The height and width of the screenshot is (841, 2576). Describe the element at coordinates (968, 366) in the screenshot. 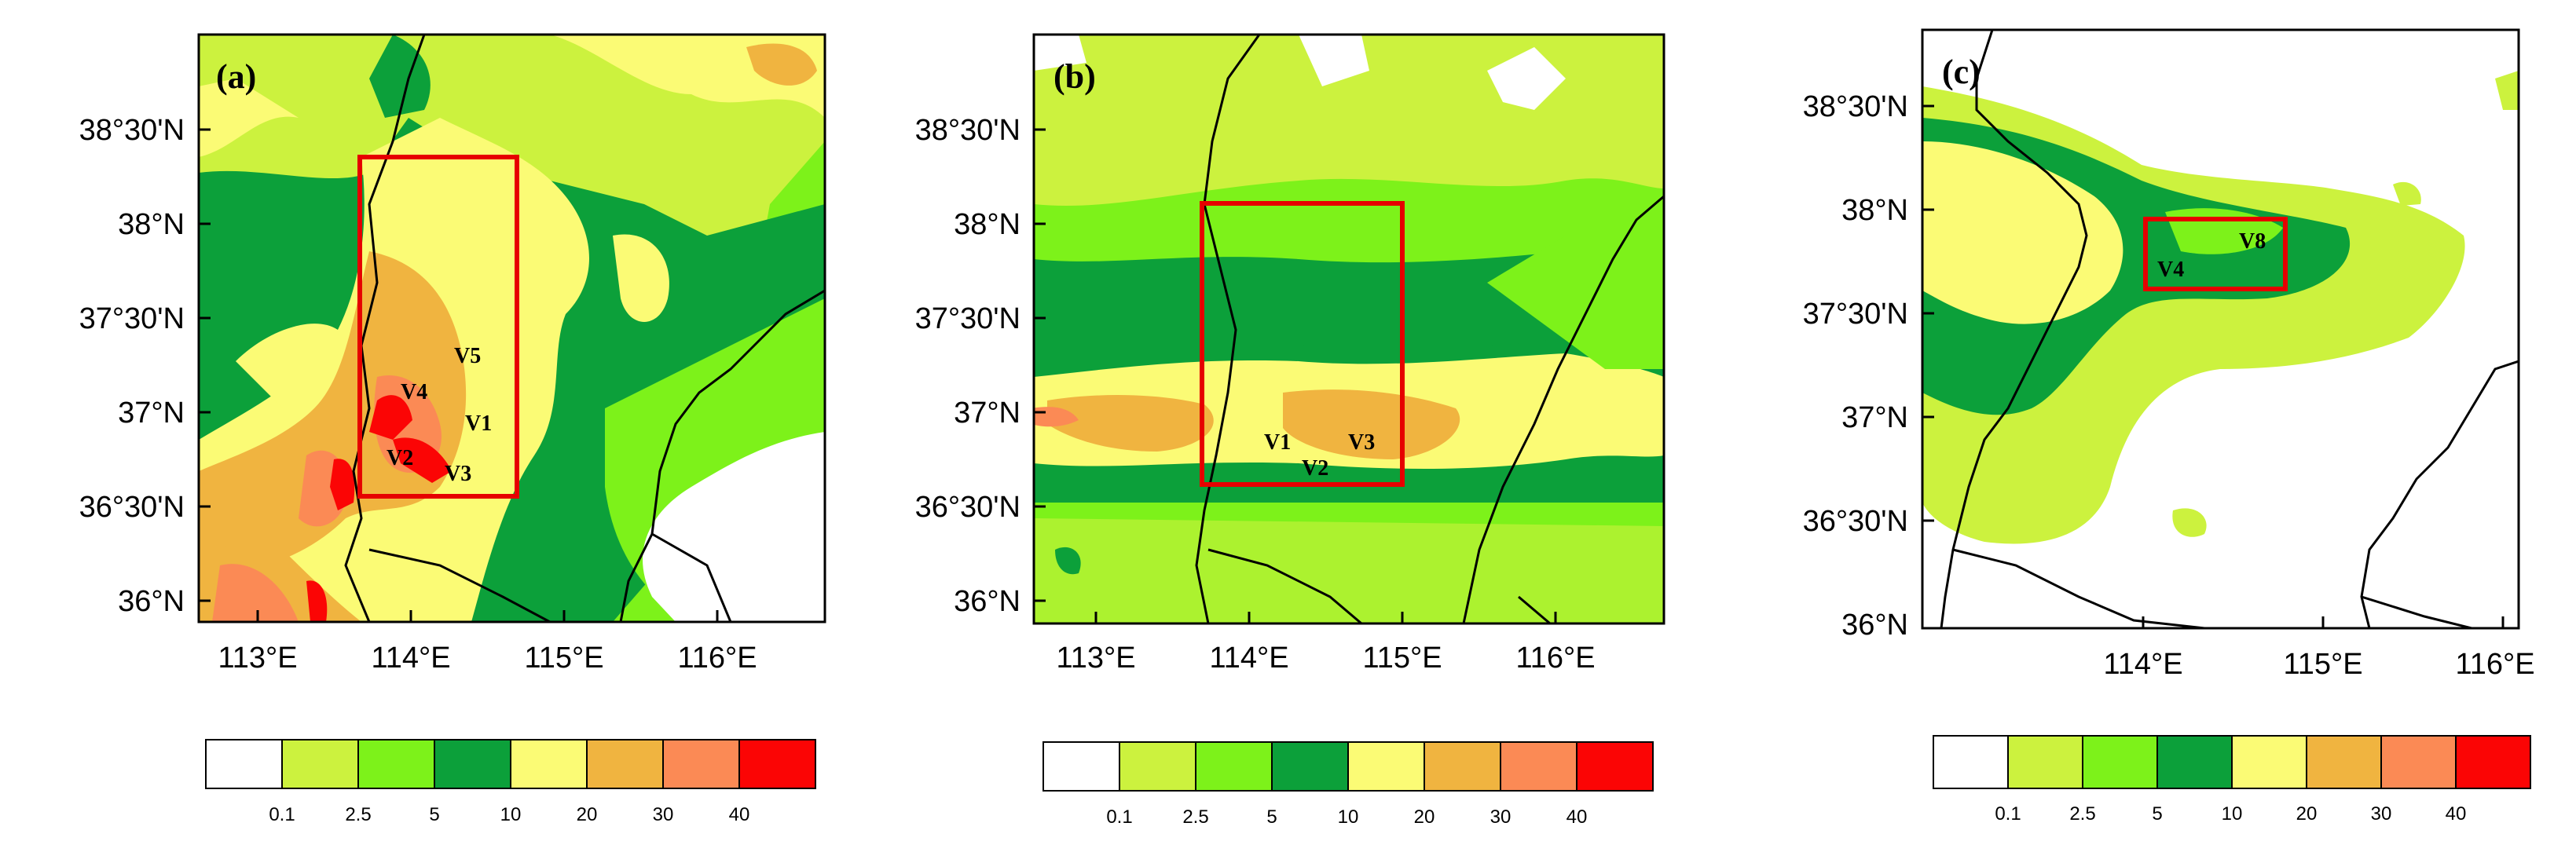

I see `y-axis-b: 38°30'N 38°N 37°30'N 37°N 36°30'N 36°N` at that location.